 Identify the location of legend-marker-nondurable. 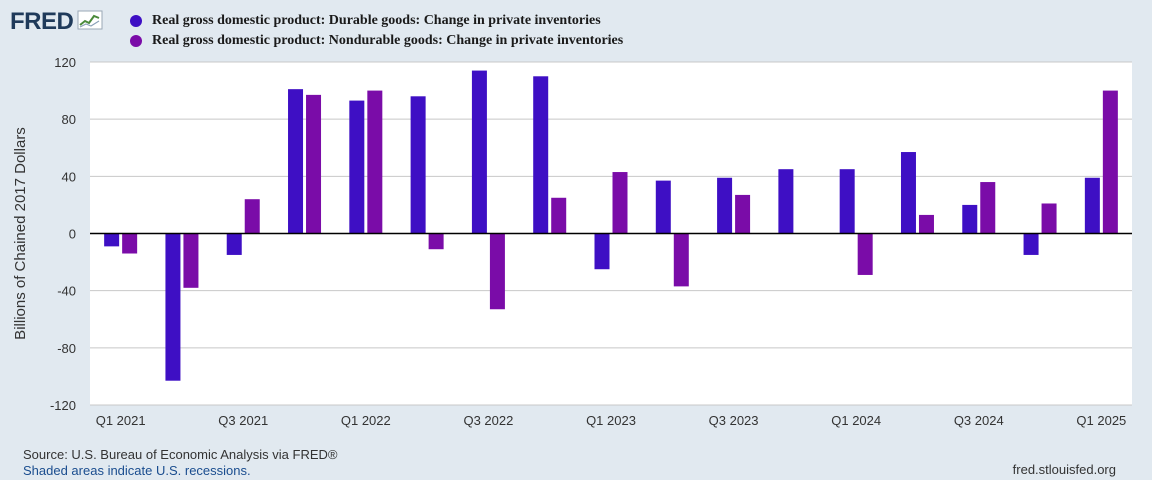
(136, 41).